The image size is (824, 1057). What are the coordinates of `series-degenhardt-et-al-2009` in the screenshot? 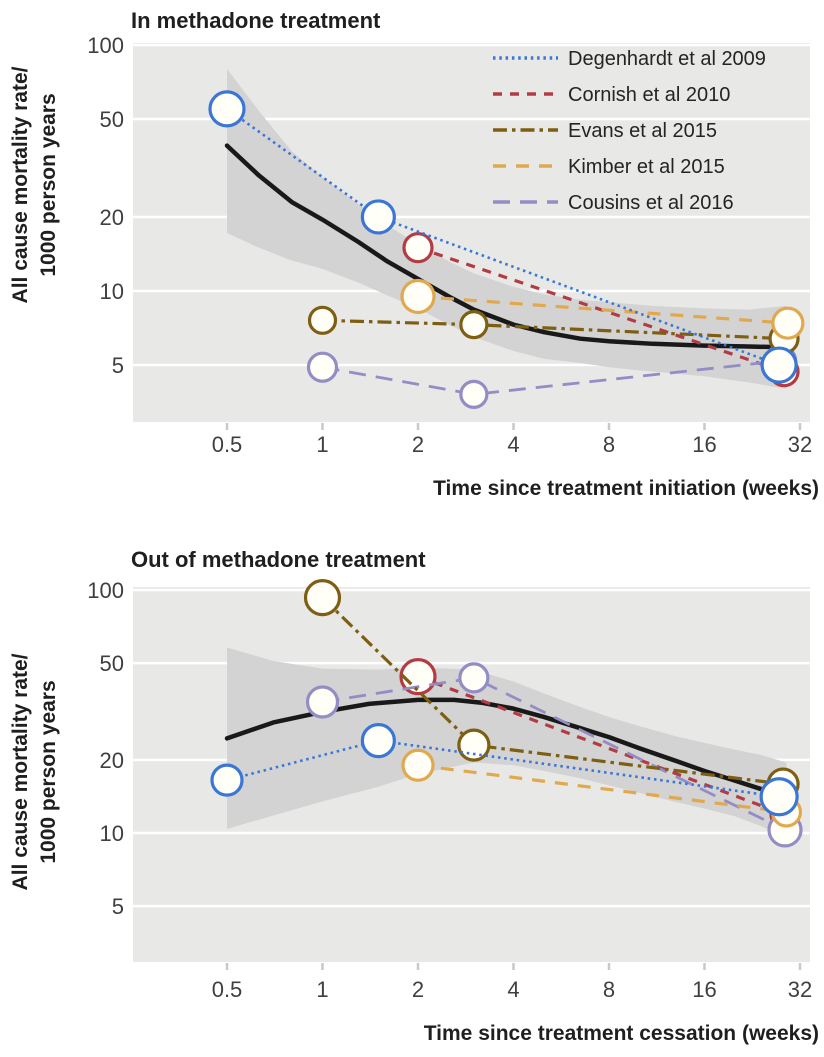 It's located at (504, 770).